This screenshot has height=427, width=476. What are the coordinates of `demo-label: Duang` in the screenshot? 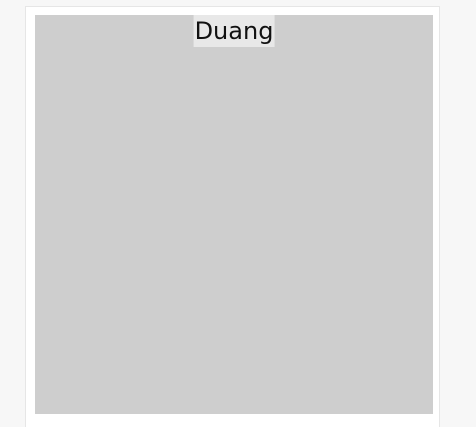 It's located at (234, 31).